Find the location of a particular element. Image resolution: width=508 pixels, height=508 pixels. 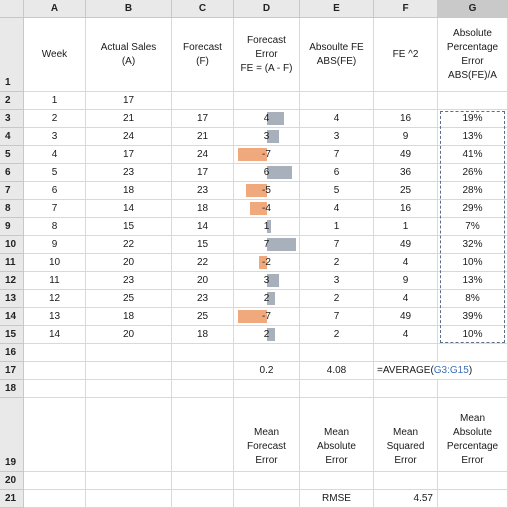

cell-e15: 2 is located at coordinates (337, 335).